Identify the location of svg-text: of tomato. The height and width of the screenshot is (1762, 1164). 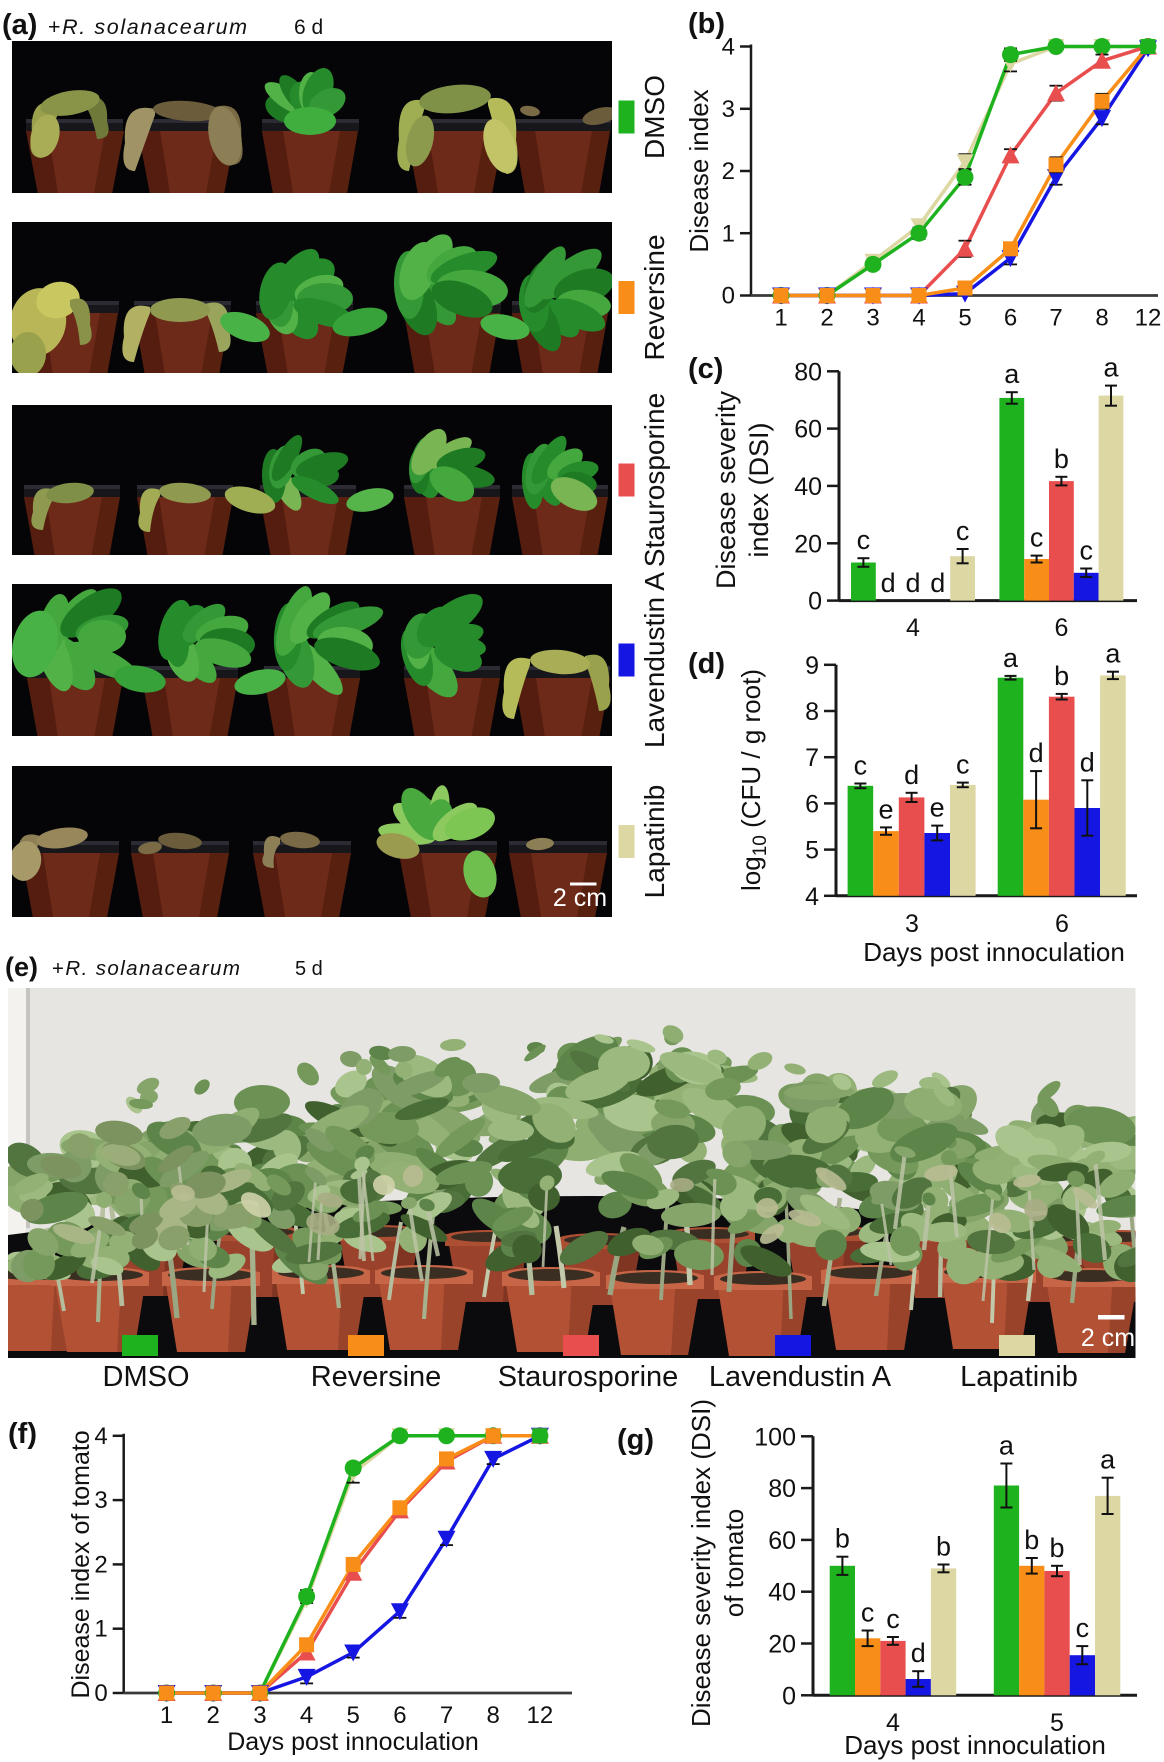
(734, 1563).